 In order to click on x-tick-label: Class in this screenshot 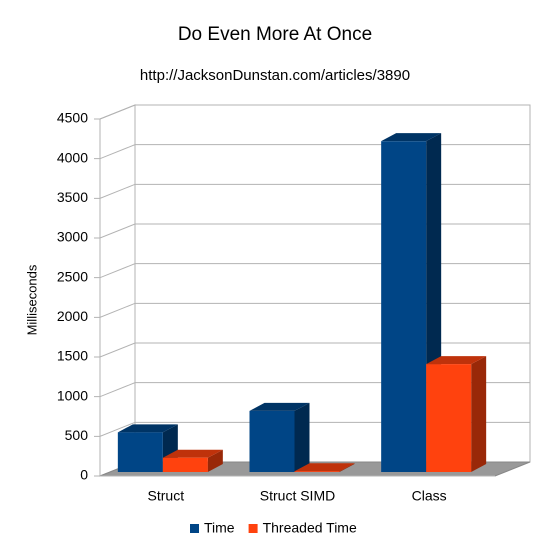, I will do `click(429, 496)`.